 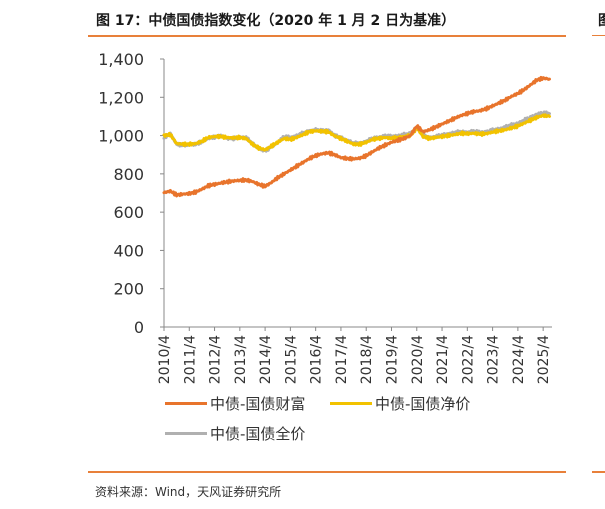 I want to click on y-tick-label: 1,400, so click(x=121, y=59).